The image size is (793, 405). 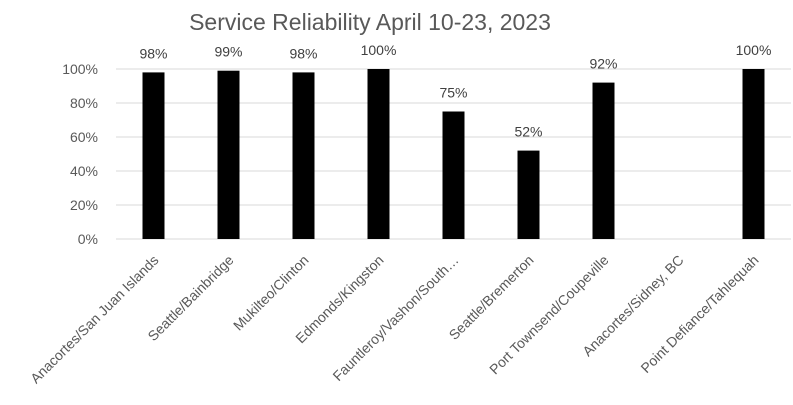 I want to click on data-label: 92%, so click(x=603, y=64).